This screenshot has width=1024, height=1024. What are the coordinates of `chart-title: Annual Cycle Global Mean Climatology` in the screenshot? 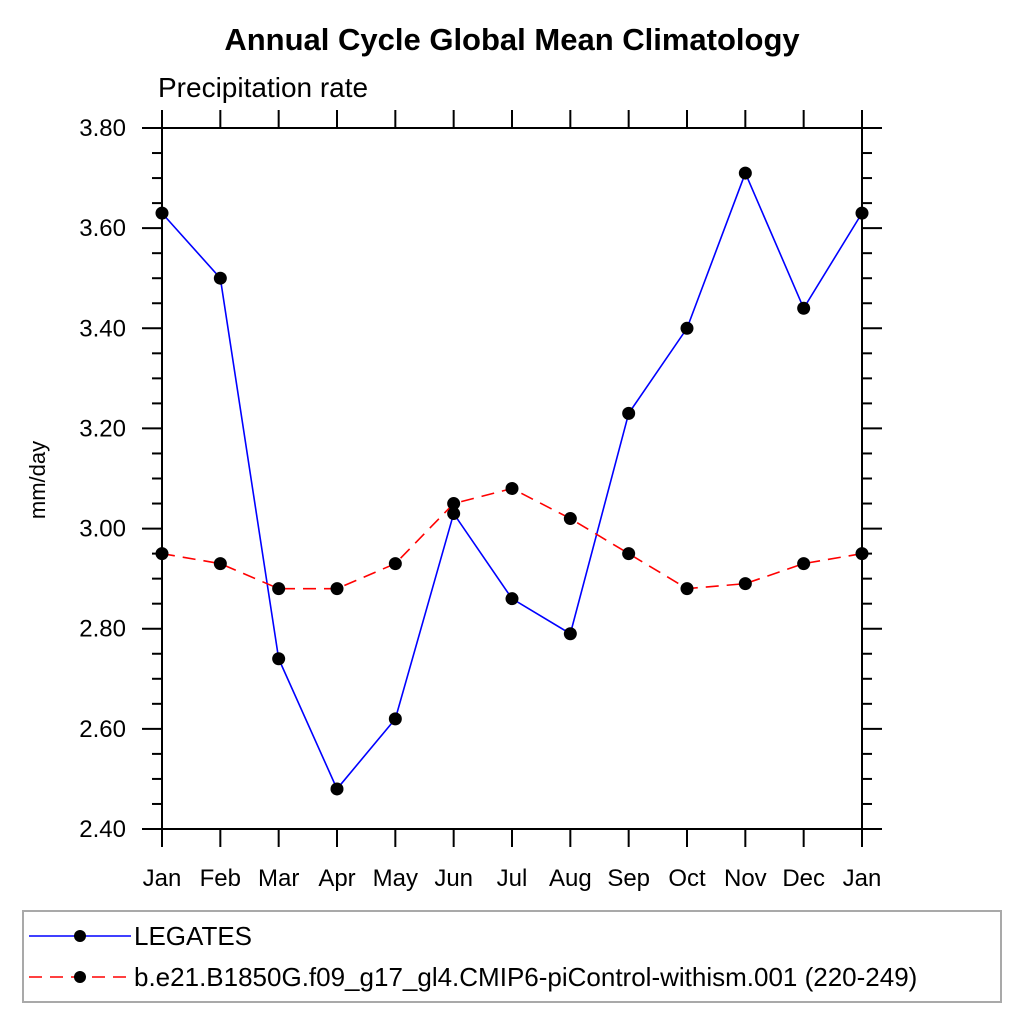 It's located at (512, 39).